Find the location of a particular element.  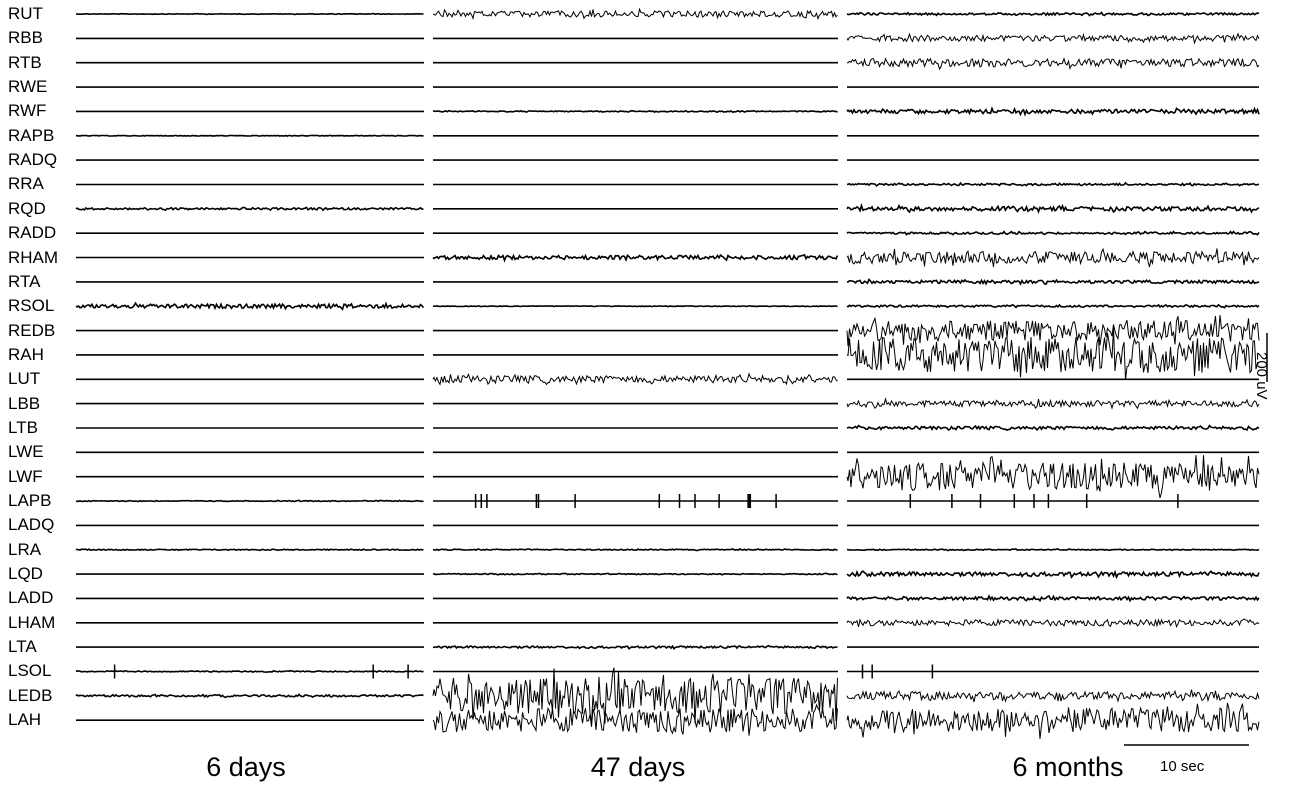

trace-1-rqd is located at coordinates (249, 209).